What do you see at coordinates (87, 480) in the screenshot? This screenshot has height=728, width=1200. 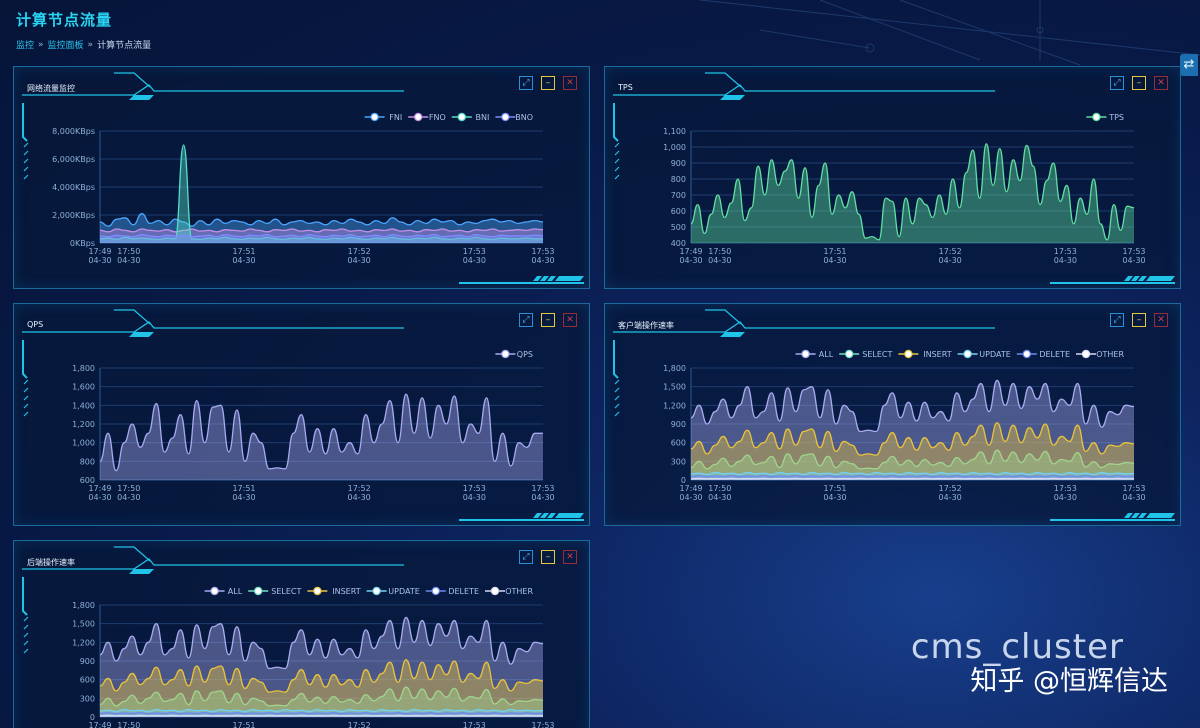 I see `y-tick-label: 600` at bounding box center [87, 480].